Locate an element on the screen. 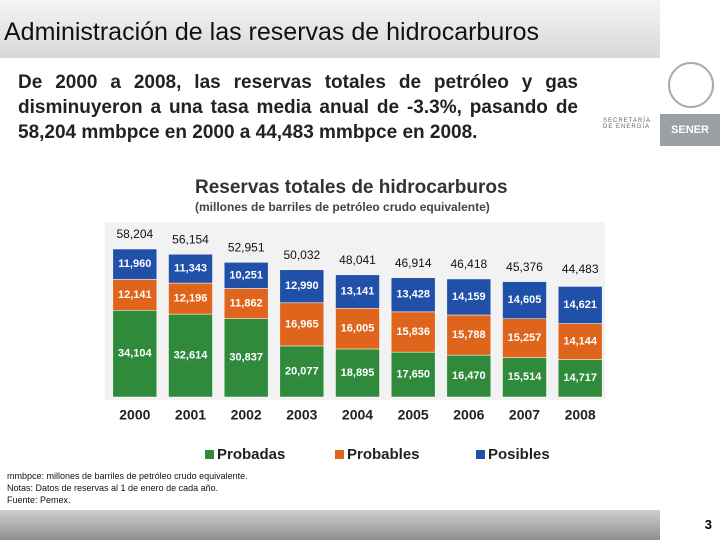 The image size is (720, 540). segment-label: 16,005 is located at coordinates (358, 329).